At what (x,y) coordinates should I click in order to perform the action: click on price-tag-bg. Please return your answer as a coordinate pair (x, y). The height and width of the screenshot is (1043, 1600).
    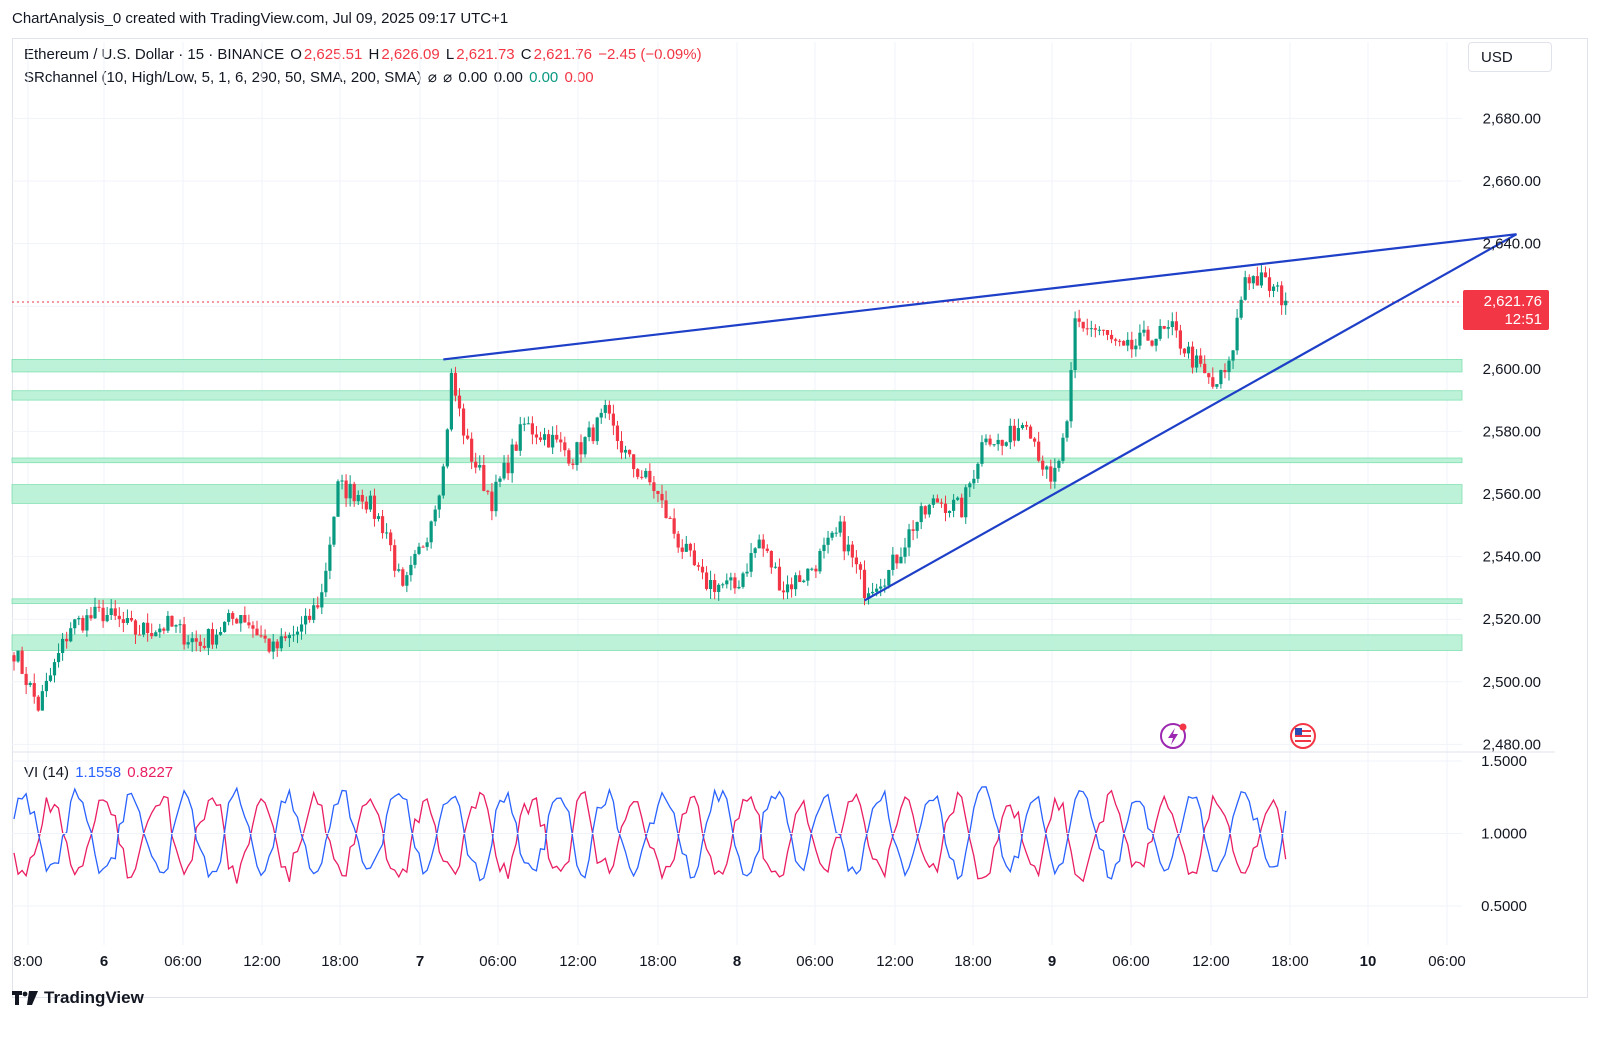
    Looking at the image, I should click on (1506, 310).